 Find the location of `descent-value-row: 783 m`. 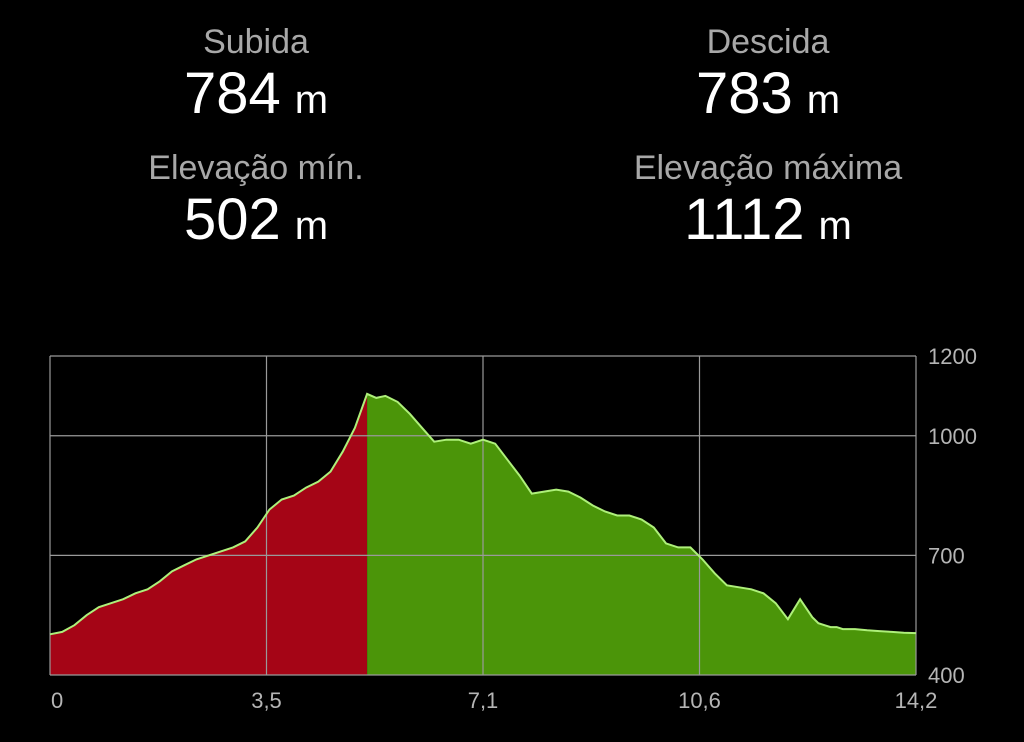

descent-value-row: 783 m is located at coordinates (768, 94).